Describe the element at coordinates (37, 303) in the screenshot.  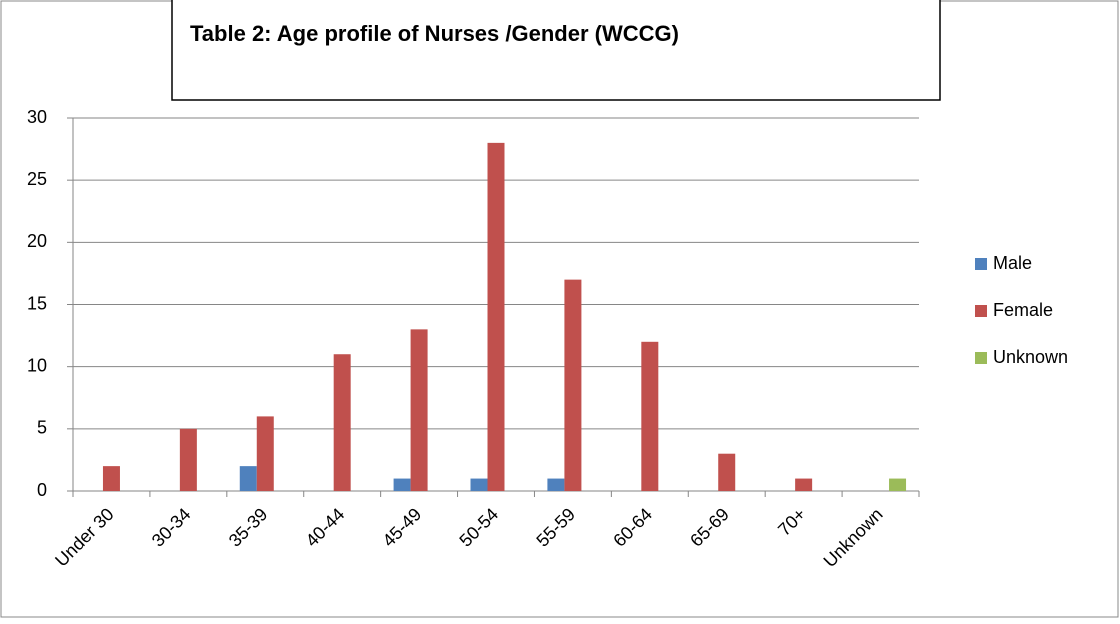
I see `y-tick-label: 15` at that location.